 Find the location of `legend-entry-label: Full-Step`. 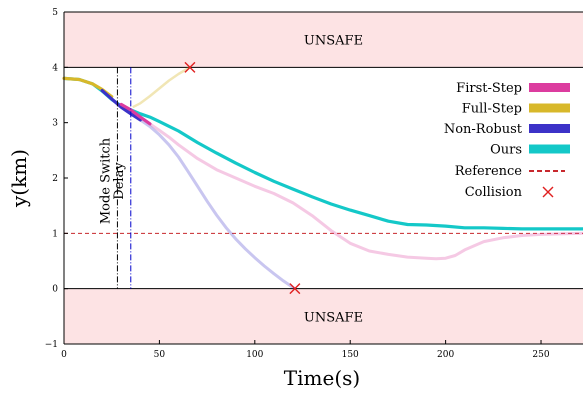

legend-entry-label: Full-Step is located at coordinates (492, 109).